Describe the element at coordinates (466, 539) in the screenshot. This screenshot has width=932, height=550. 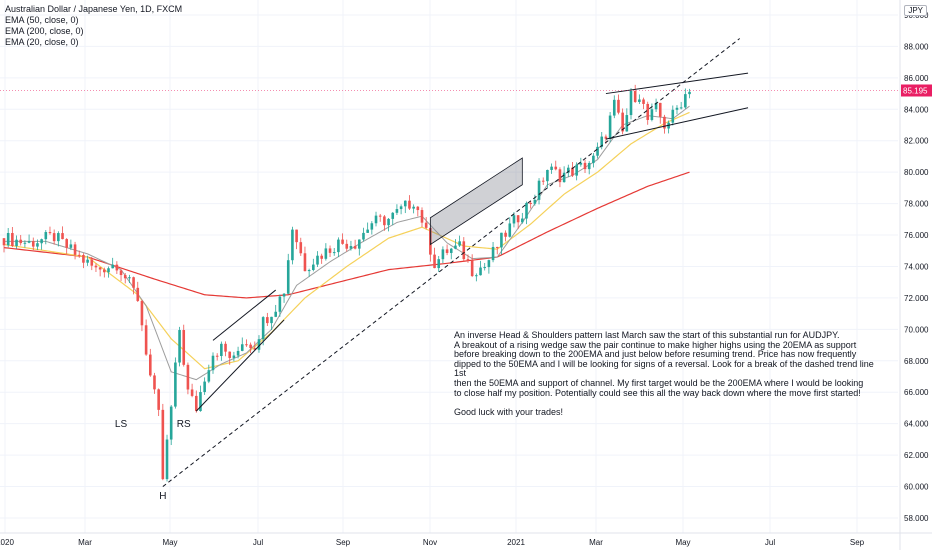
I see `time-axis: 2020 Mar May Jul Sep Nov 2021 Mar May Jul Sep` at that location.